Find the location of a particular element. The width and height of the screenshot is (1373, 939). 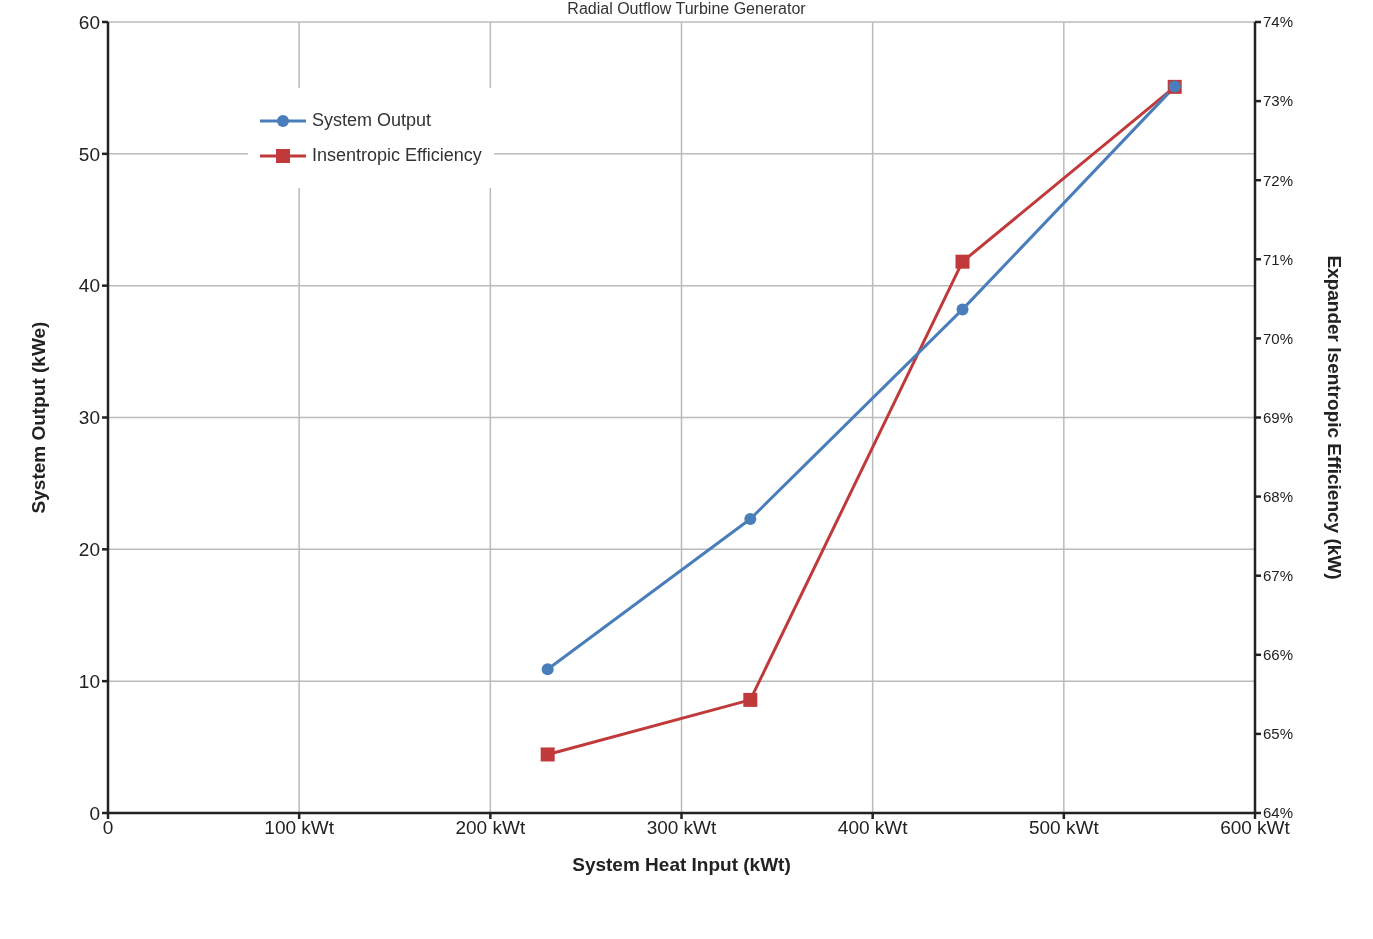

y-tick-label: 60 is located at coordinates (89, 22).